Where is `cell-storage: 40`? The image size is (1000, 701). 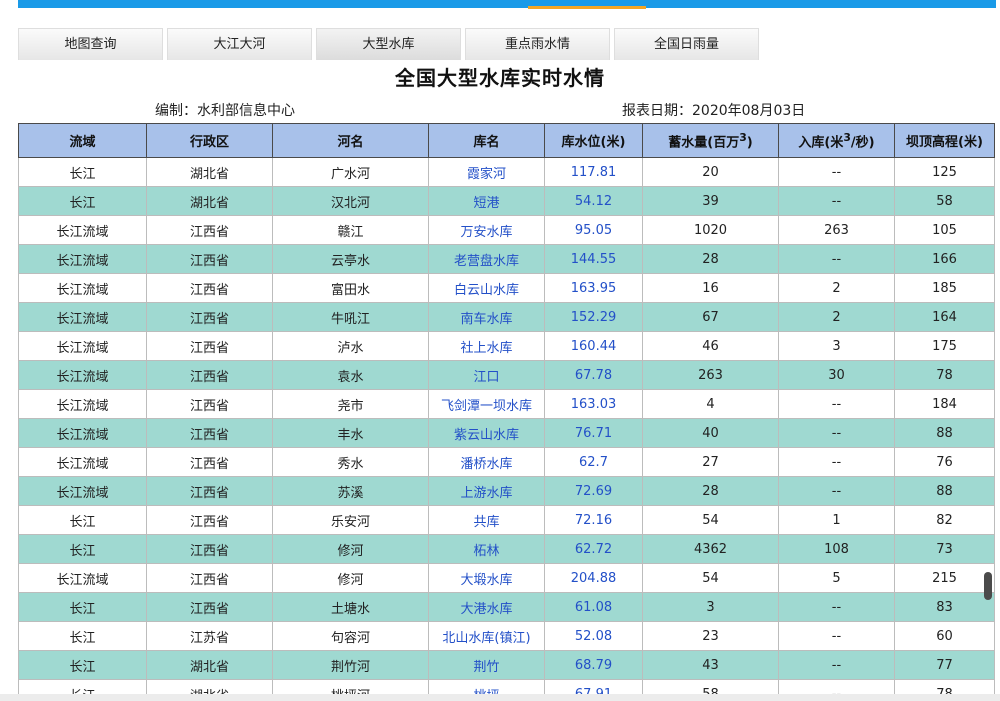
cell-storage: 40 is located at coordinates (710, 433).